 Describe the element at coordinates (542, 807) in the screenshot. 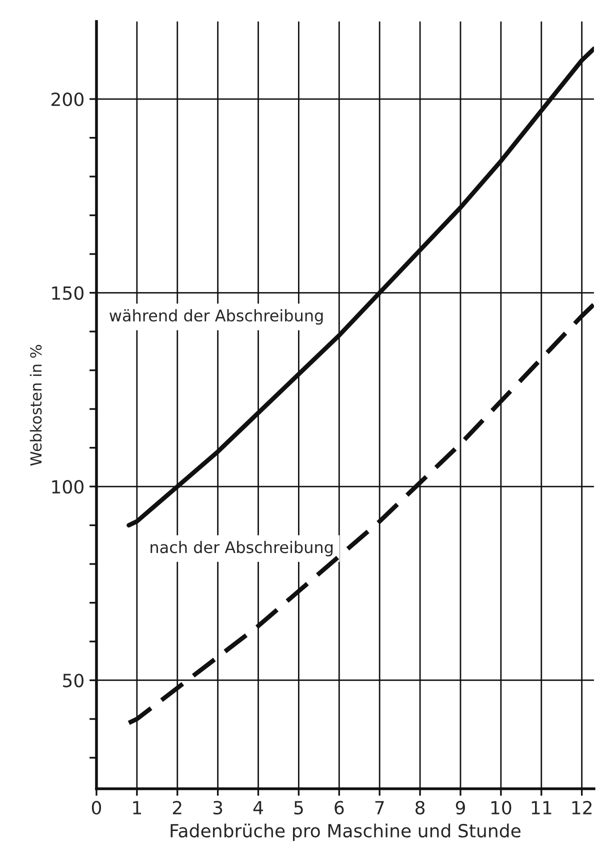

I see `x-tick-label: 11` at that location.